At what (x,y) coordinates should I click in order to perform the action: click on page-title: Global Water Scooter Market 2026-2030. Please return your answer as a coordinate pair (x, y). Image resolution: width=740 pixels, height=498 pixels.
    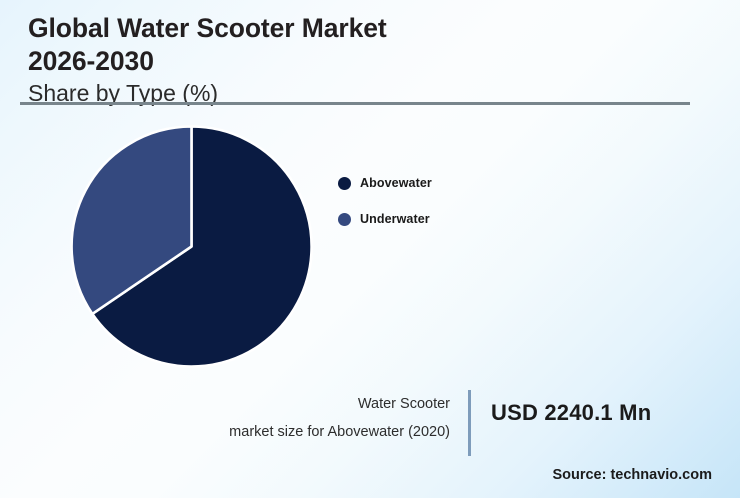
    Looking at the image, I should click on (207, 45).